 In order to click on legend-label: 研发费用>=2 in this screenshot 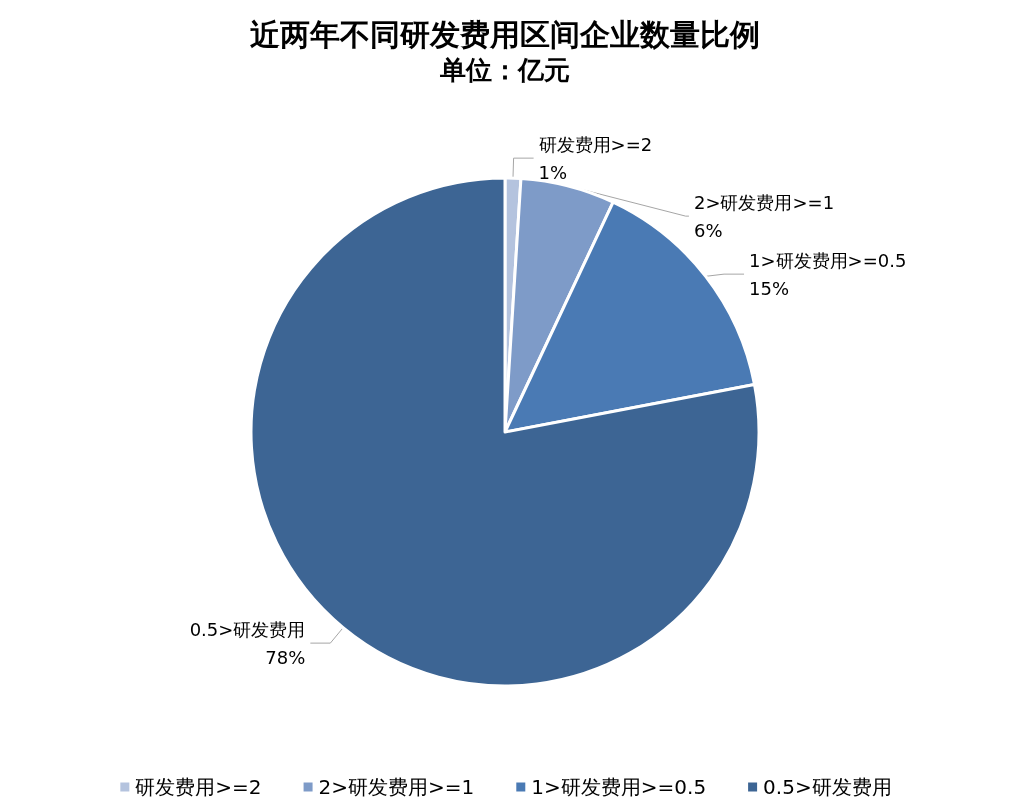, I will do `click(198, 787)`.